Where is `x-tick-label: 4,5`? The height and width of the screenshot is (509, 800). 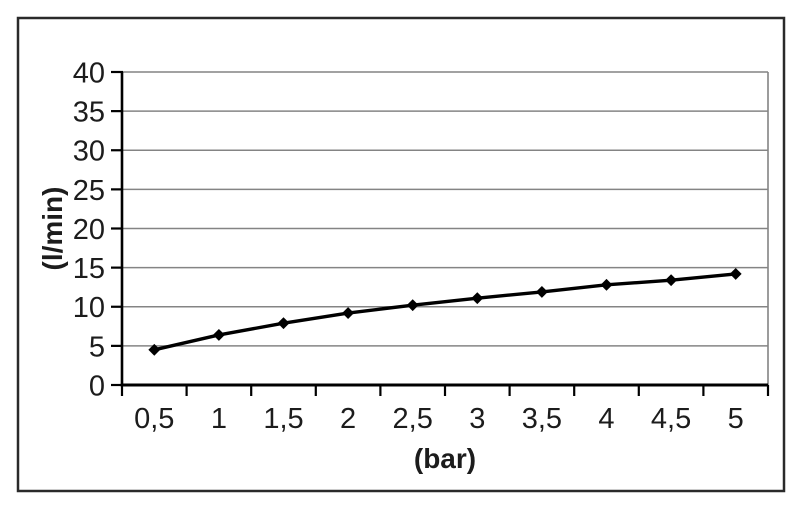
x-tick-label: 4,5 is located at coordinates (671, 419).